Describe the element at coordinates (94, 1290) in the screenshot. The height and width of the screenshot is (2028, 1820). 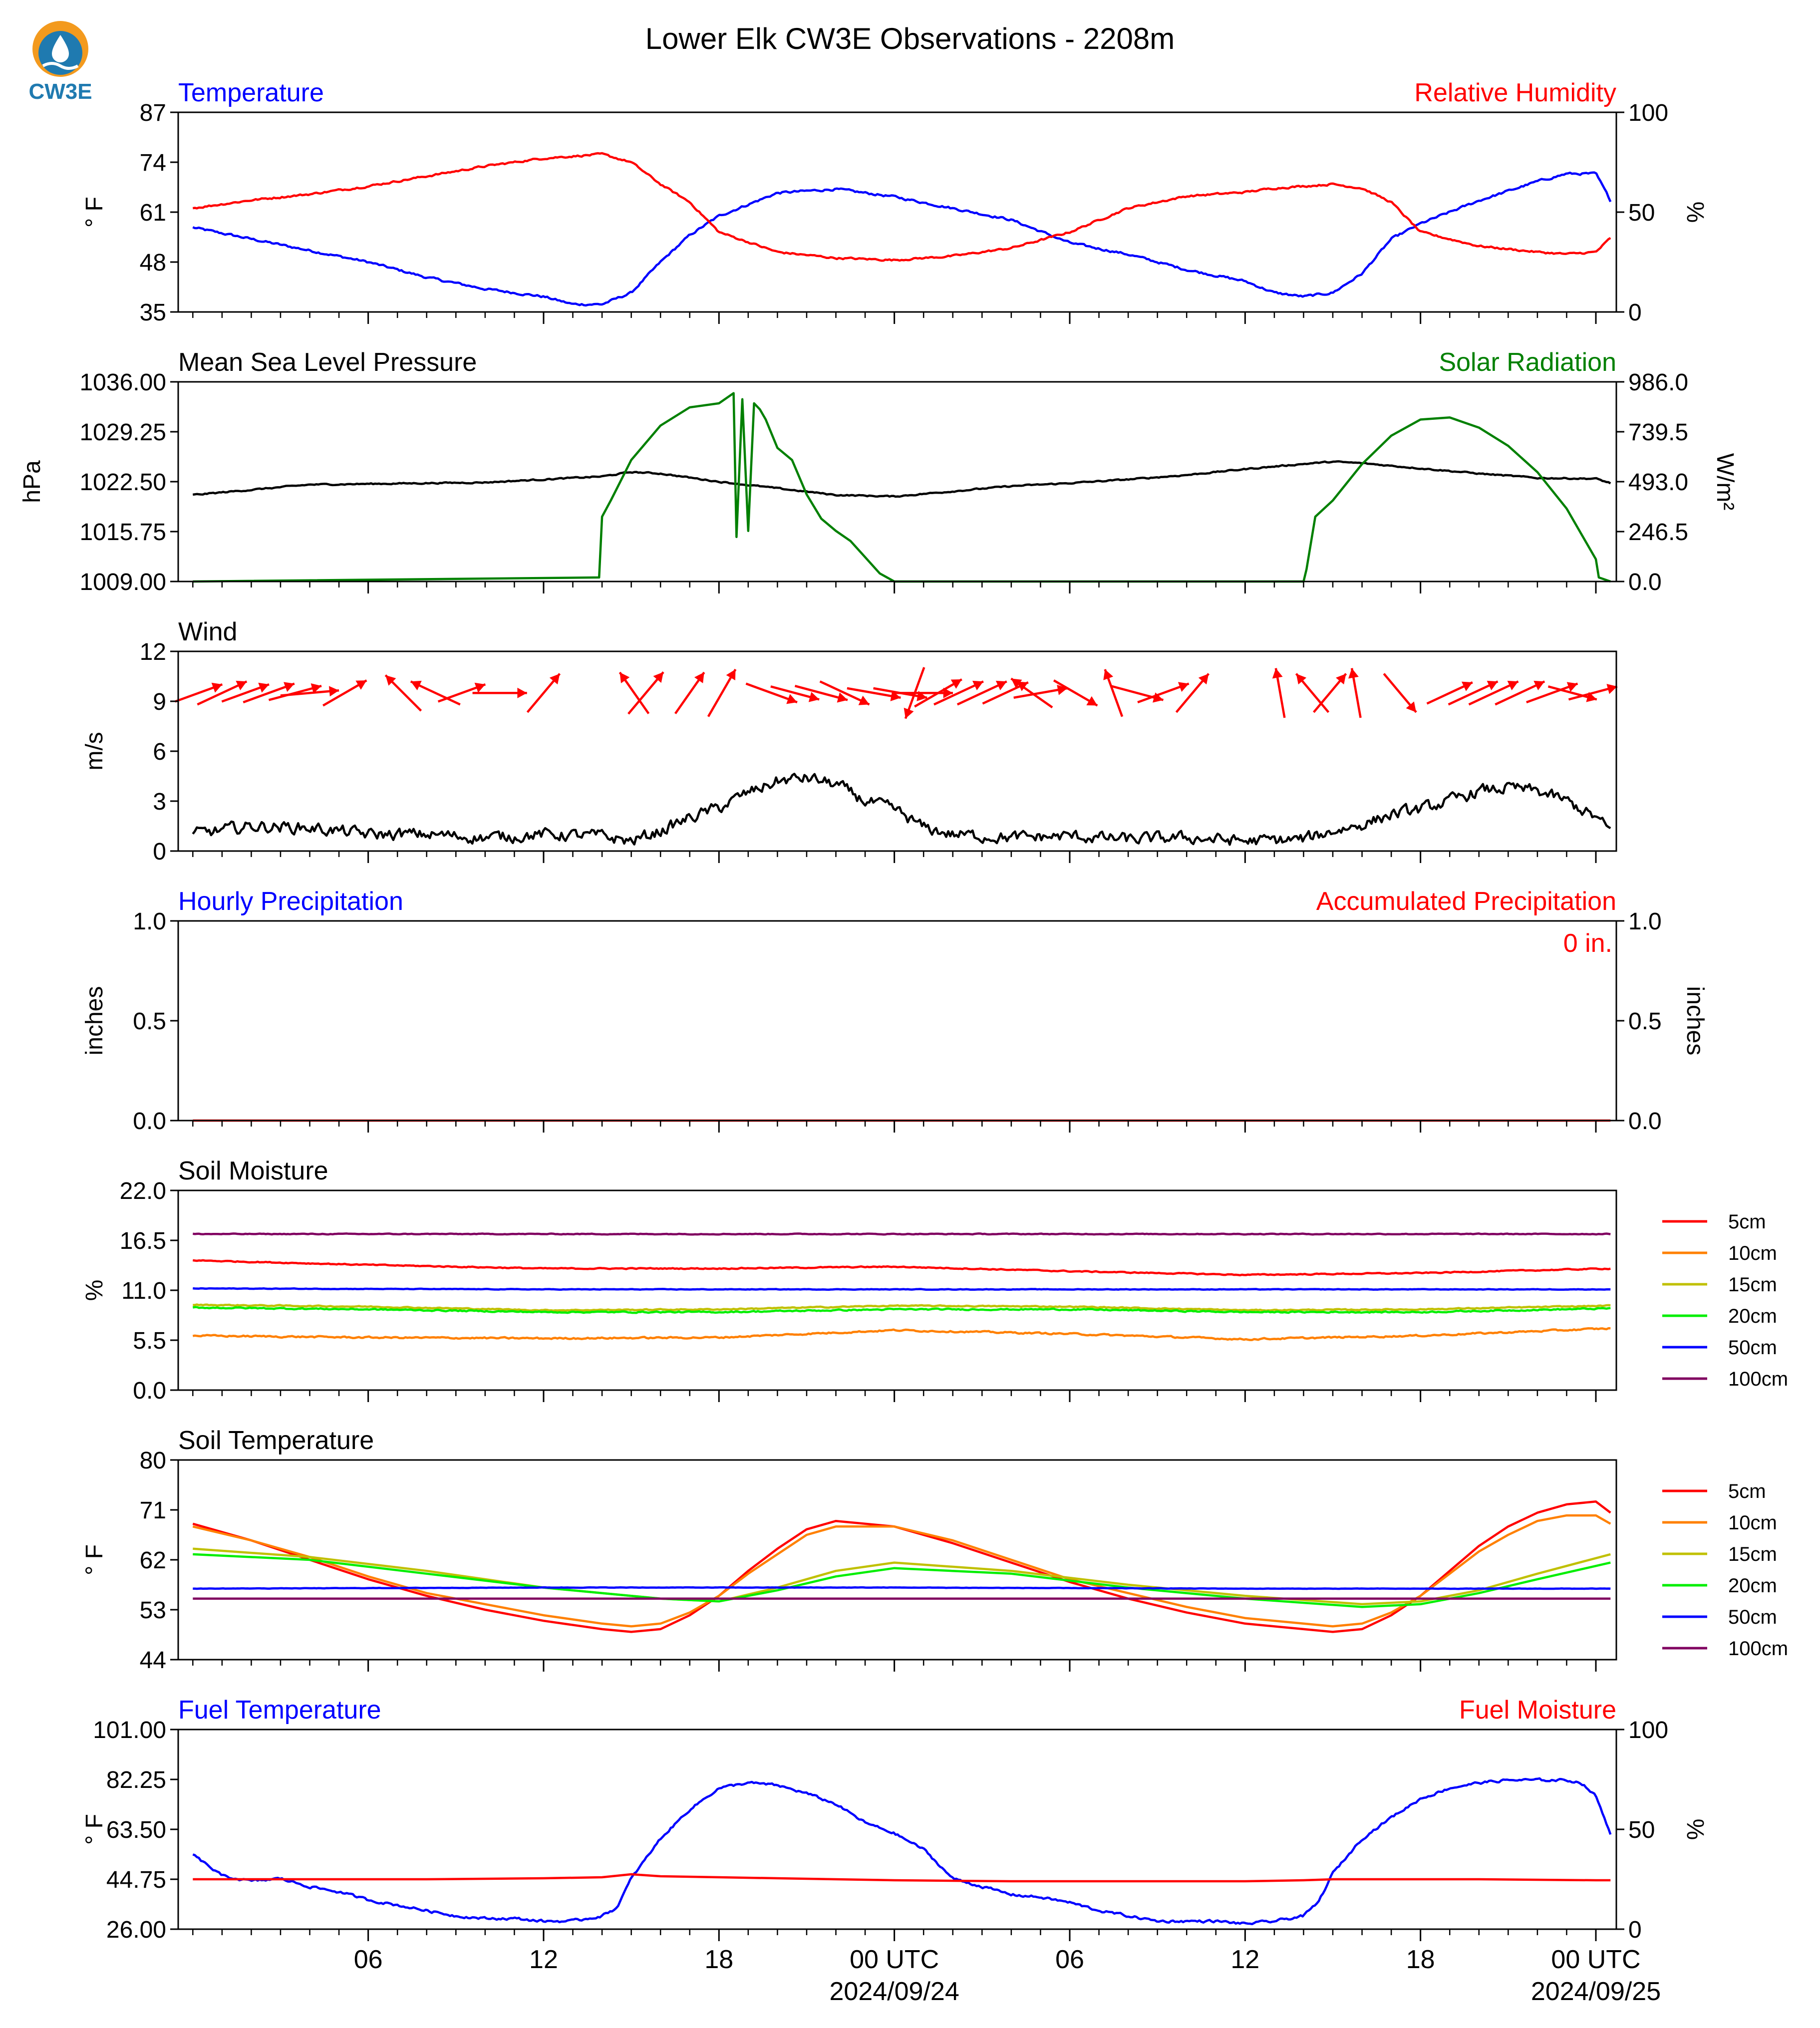
I see `y-axis-label: %` at that location.